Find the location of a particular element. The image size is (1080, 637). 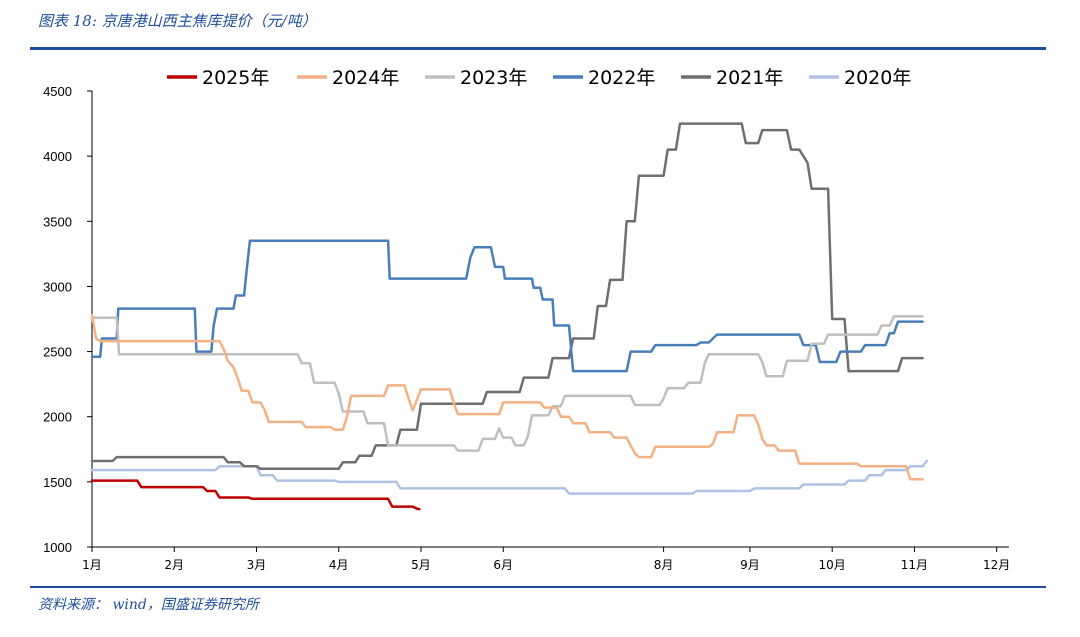

x-tick-label: 9月 is located at coordinates (750, 565).